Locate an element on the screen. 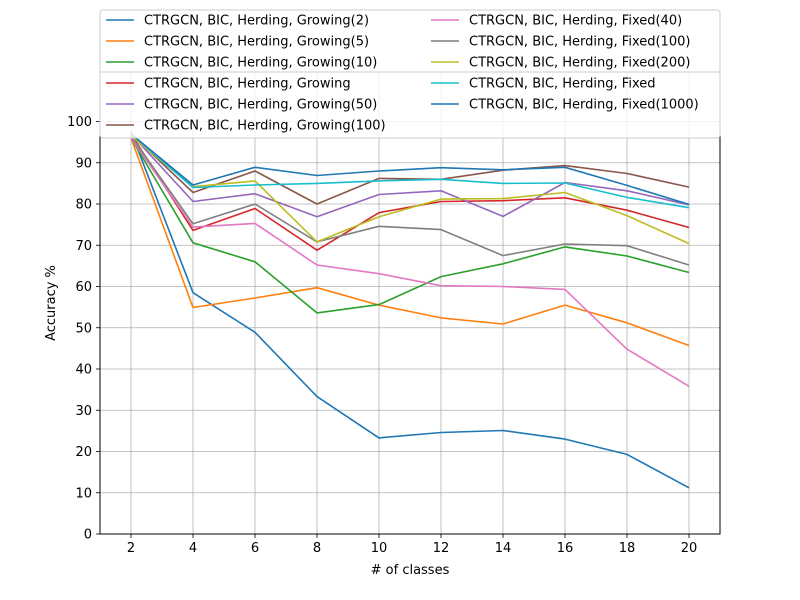 This screenshot has height=600, width=800. y-tick-label: 0 is located at coordinates (88, 535).